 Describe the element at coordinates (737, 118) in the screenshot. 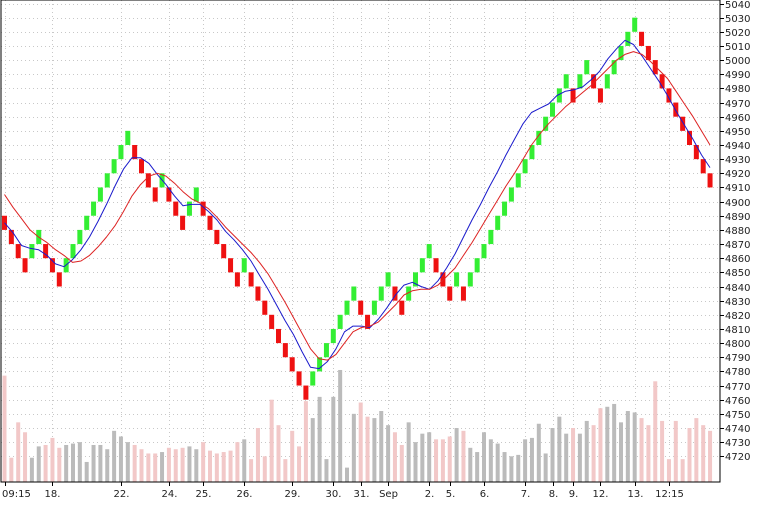

I see `y-tick-label: 4960` at that location.